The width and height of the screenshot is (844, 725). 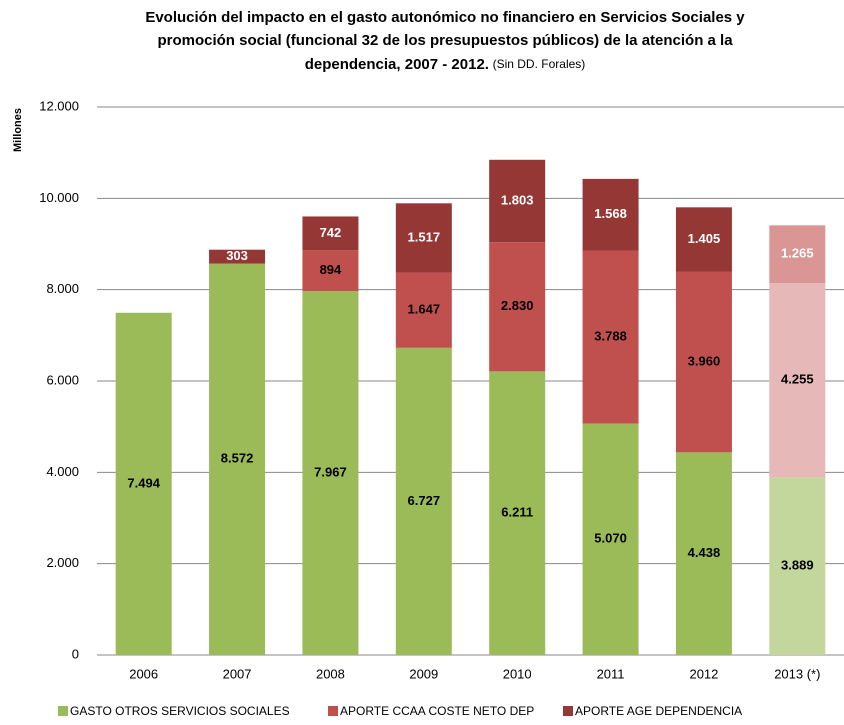 I want to click on data-label: 4.438, so click(x=704, y=552).